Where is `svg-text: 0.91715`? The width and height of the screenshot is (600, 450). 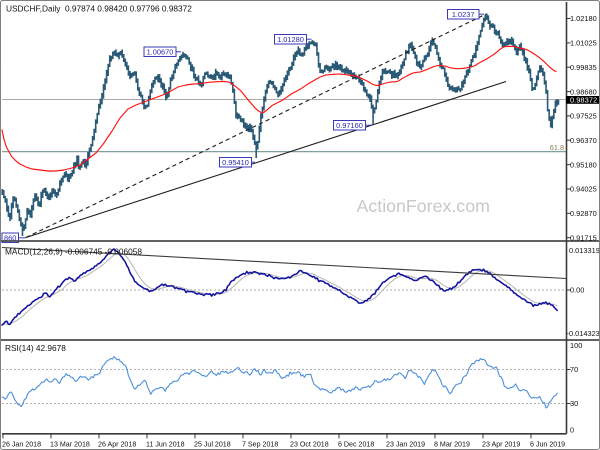 svg-text: 0.91715 is located at coordinates (583, 237).